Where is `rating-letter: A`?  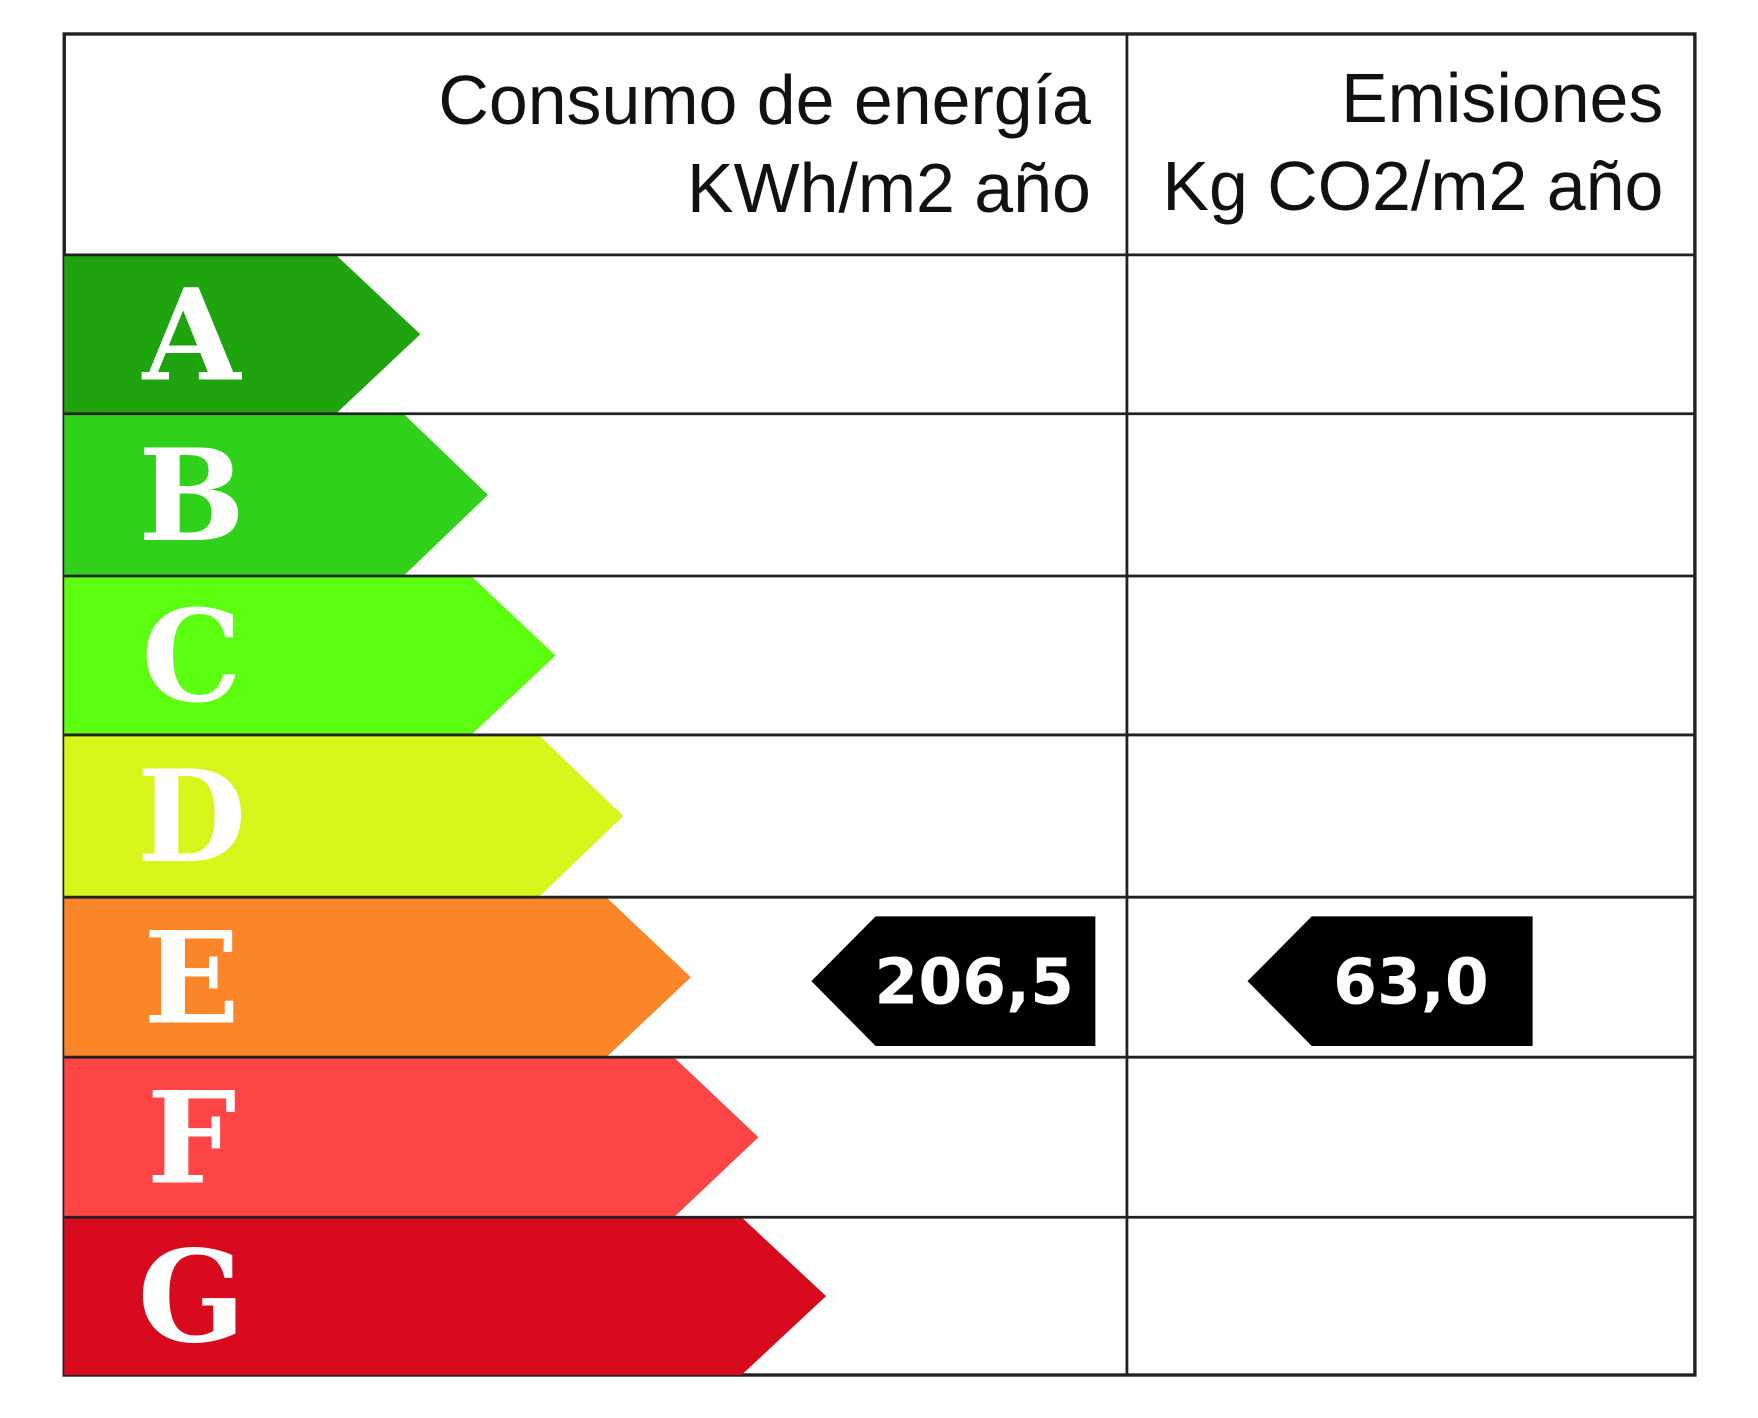 rating-letter: A is located at coordinates (192, 334).